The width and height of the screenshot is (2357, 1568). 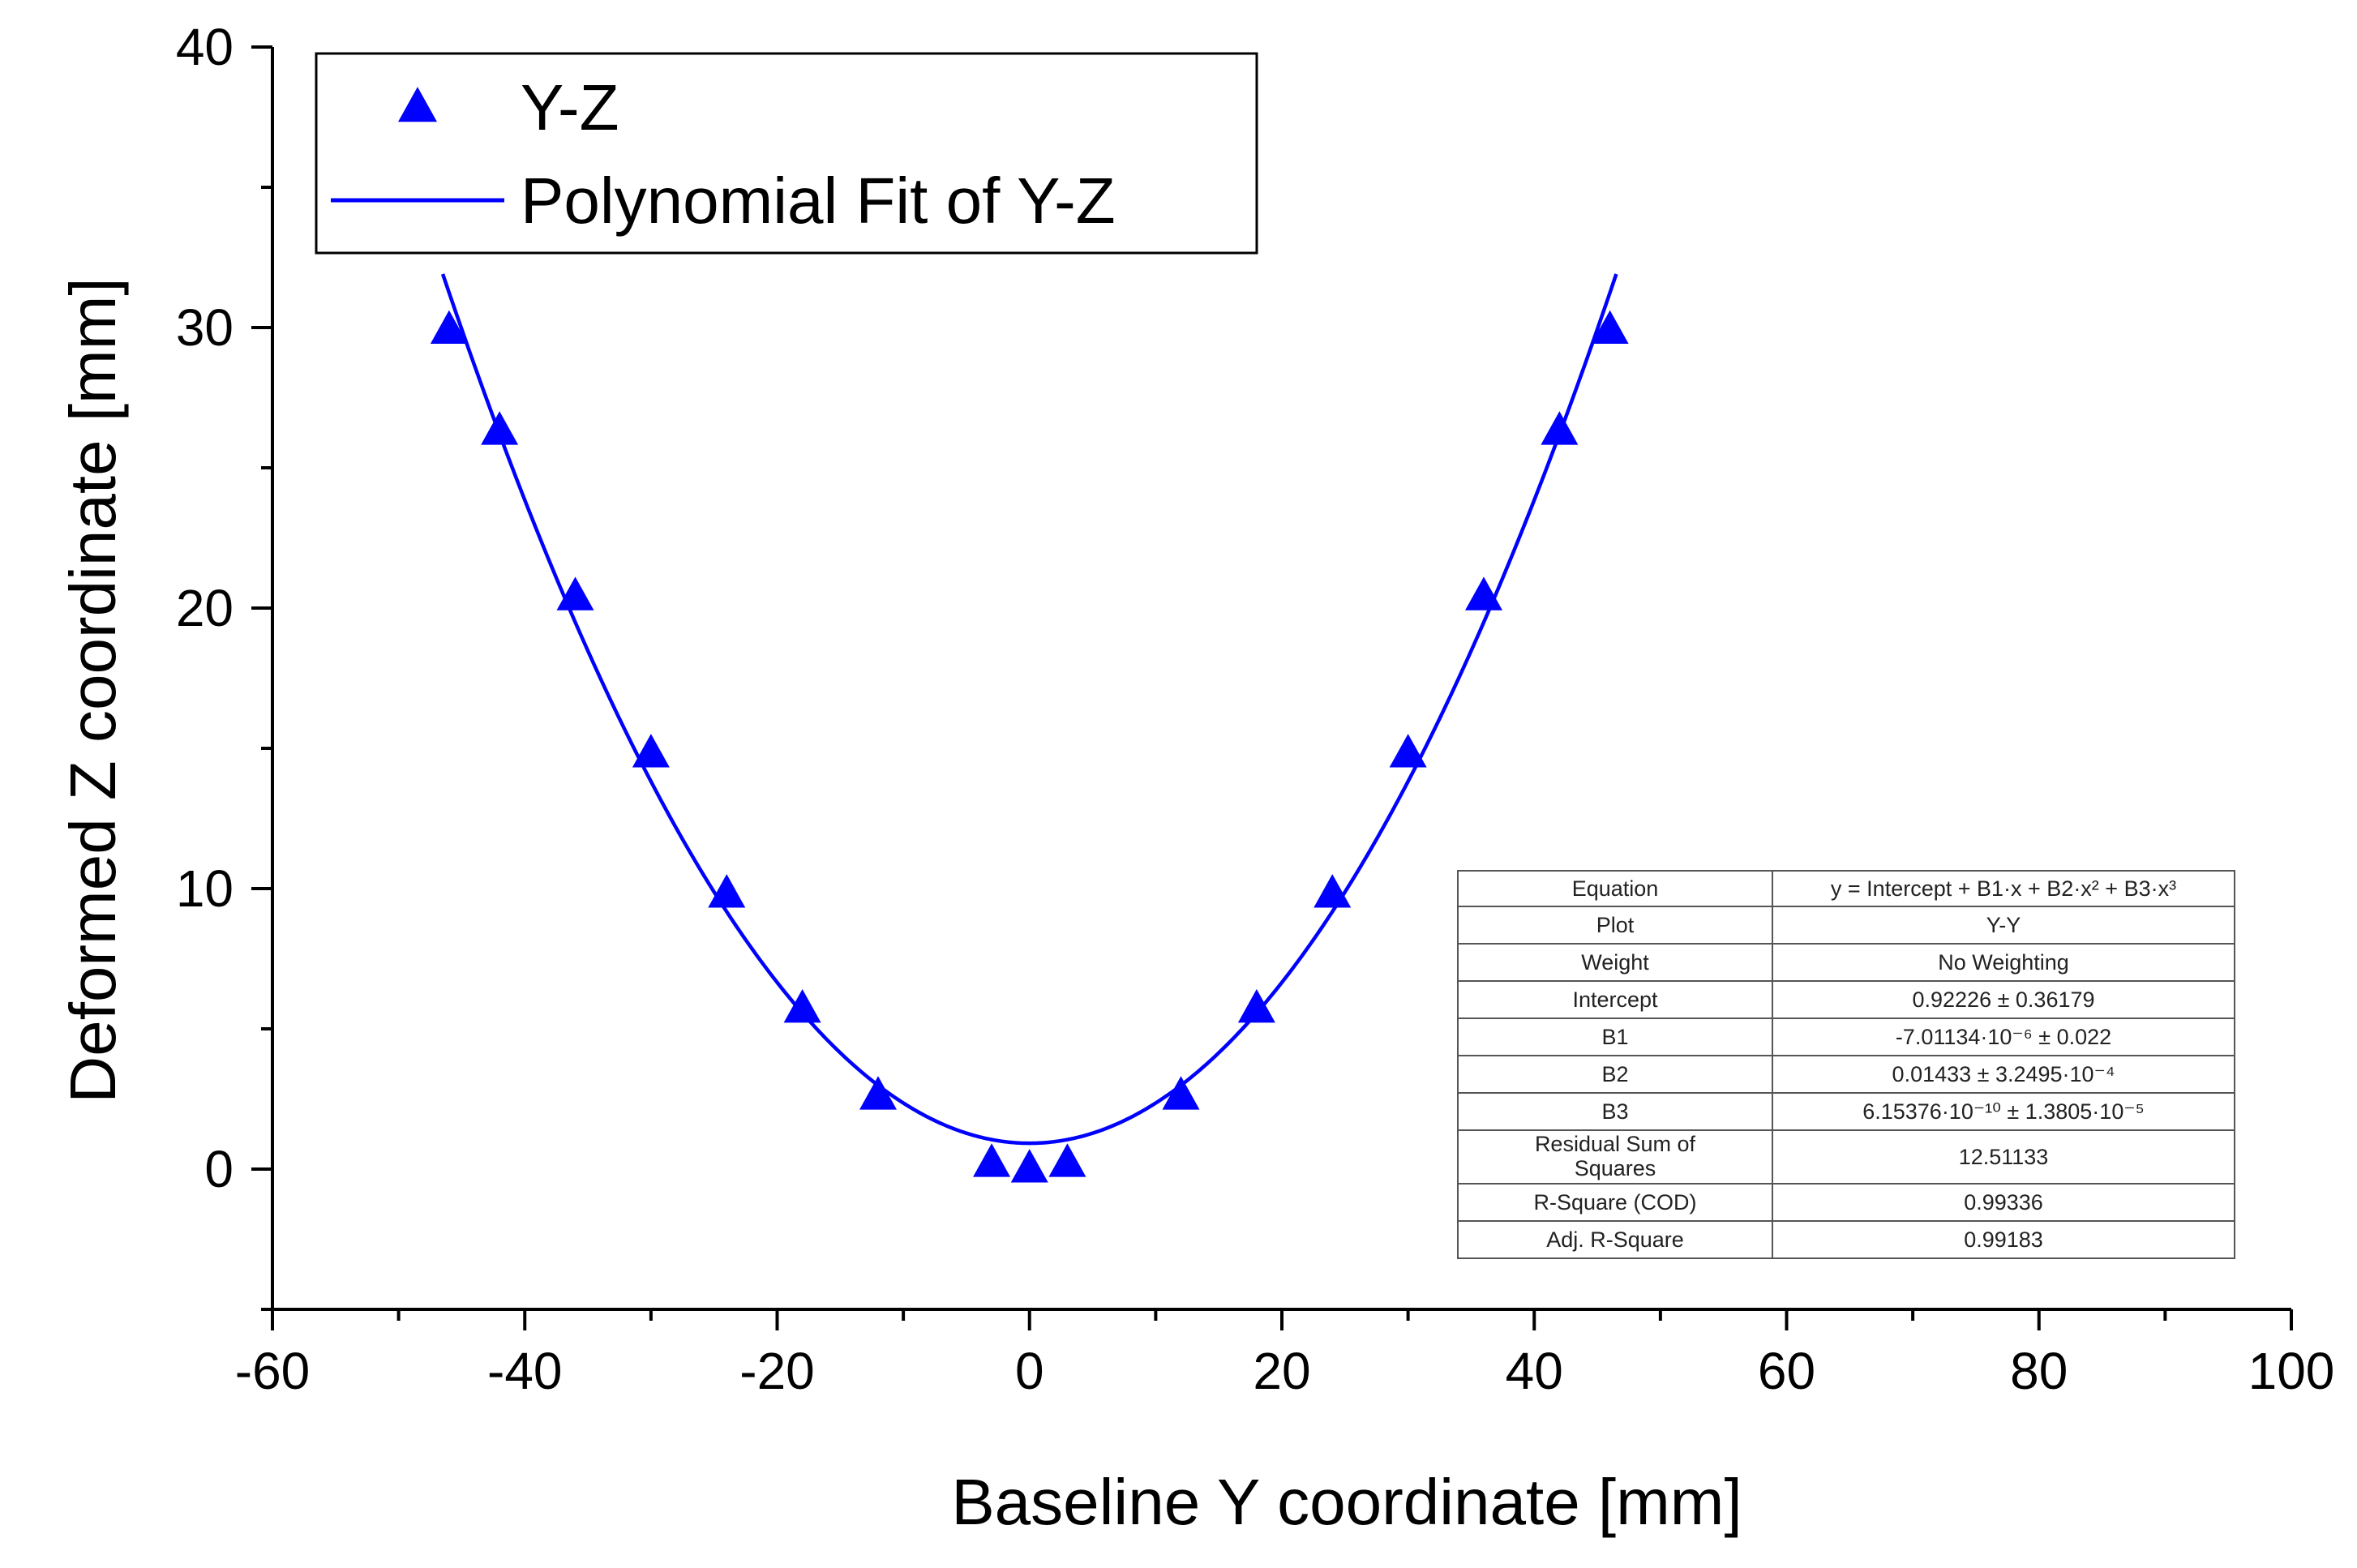 What do you see at coordinates (1615, 1239) in the screenshot?
I see `table-row-label: Adj. R-Square` at bounding box center [1615, 1239].